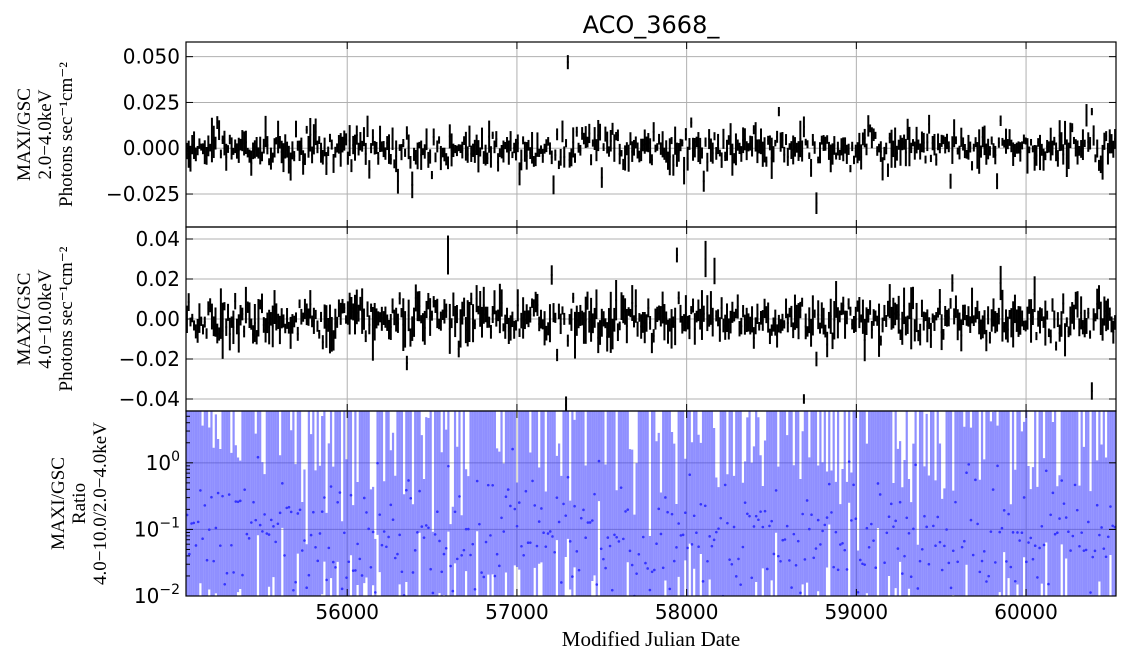 Image resolution: width=1127 pixels, height=663 pixels. Describe the element at coordinates (1026, 612) in the screenshot. I see `x-tick-label: 60000` at that location.